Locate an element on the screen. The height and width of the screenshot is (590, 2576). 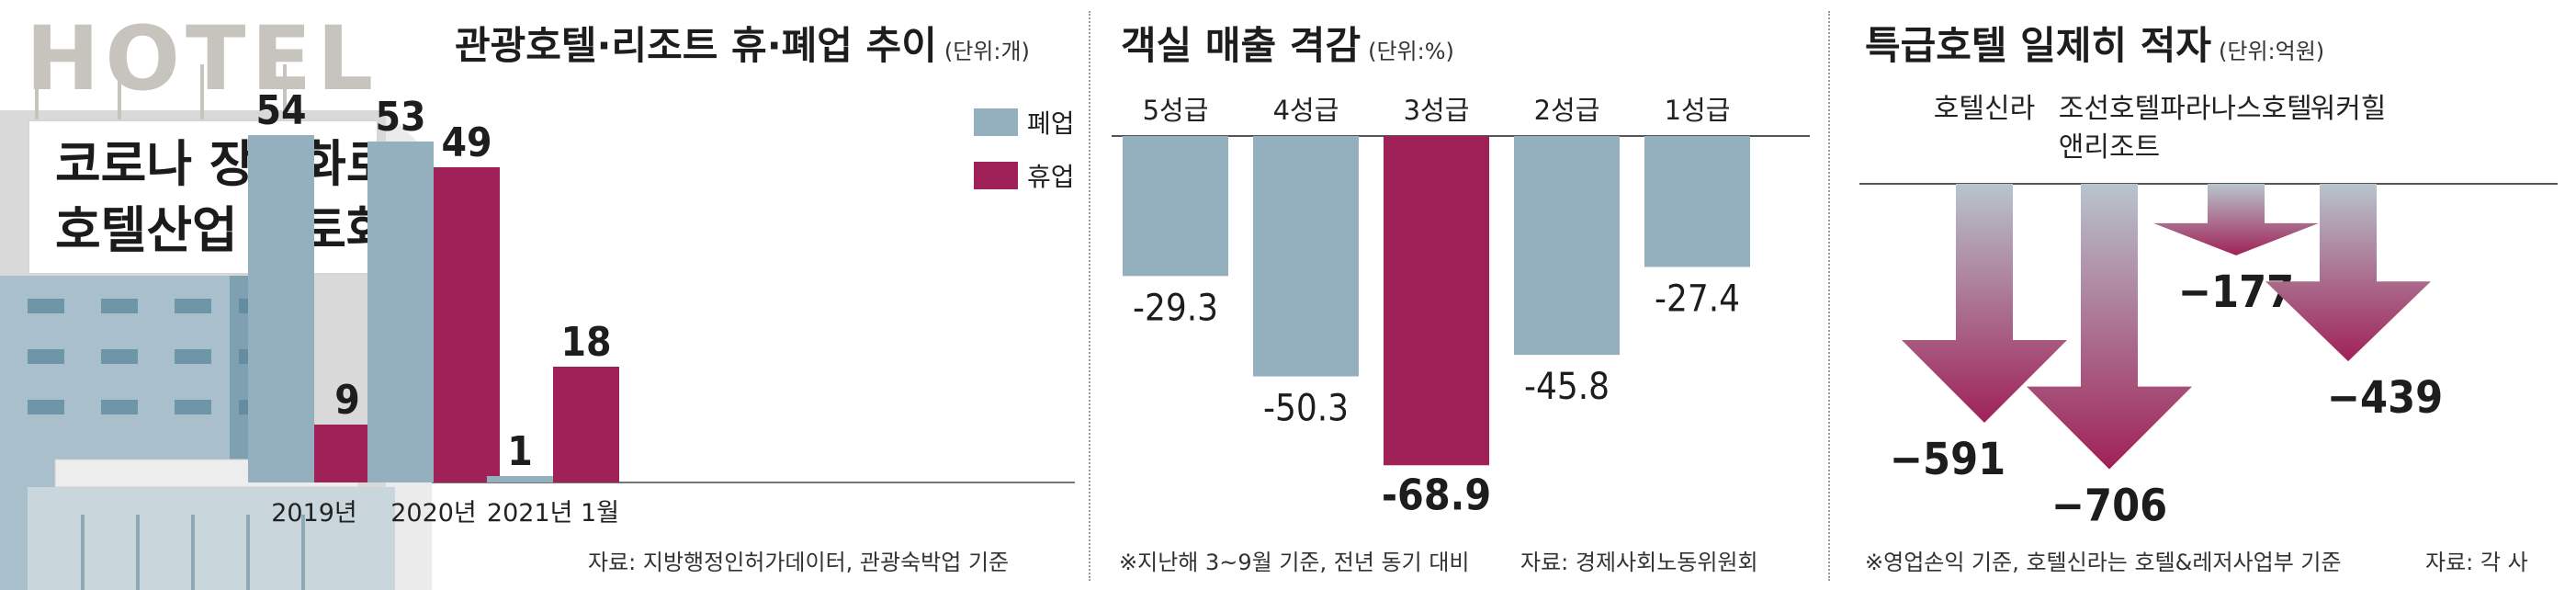
chart1-value-label: 49 is located at coordinates (466, 142).